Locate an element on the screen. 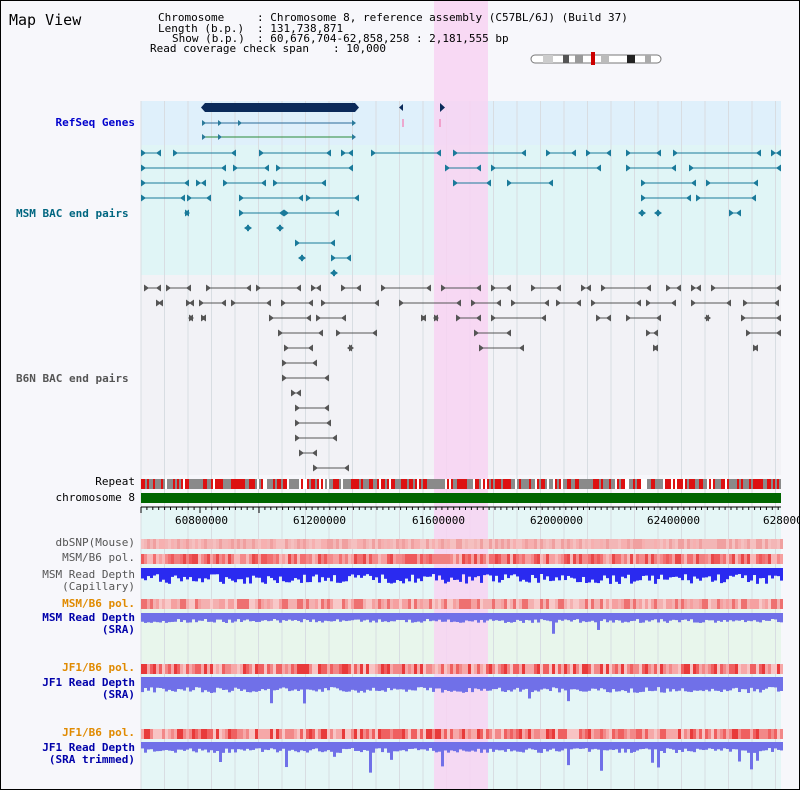 Image resolution: width=800 pixels, height=790 pixels. repeat-track is located at coordinates (461, 484).